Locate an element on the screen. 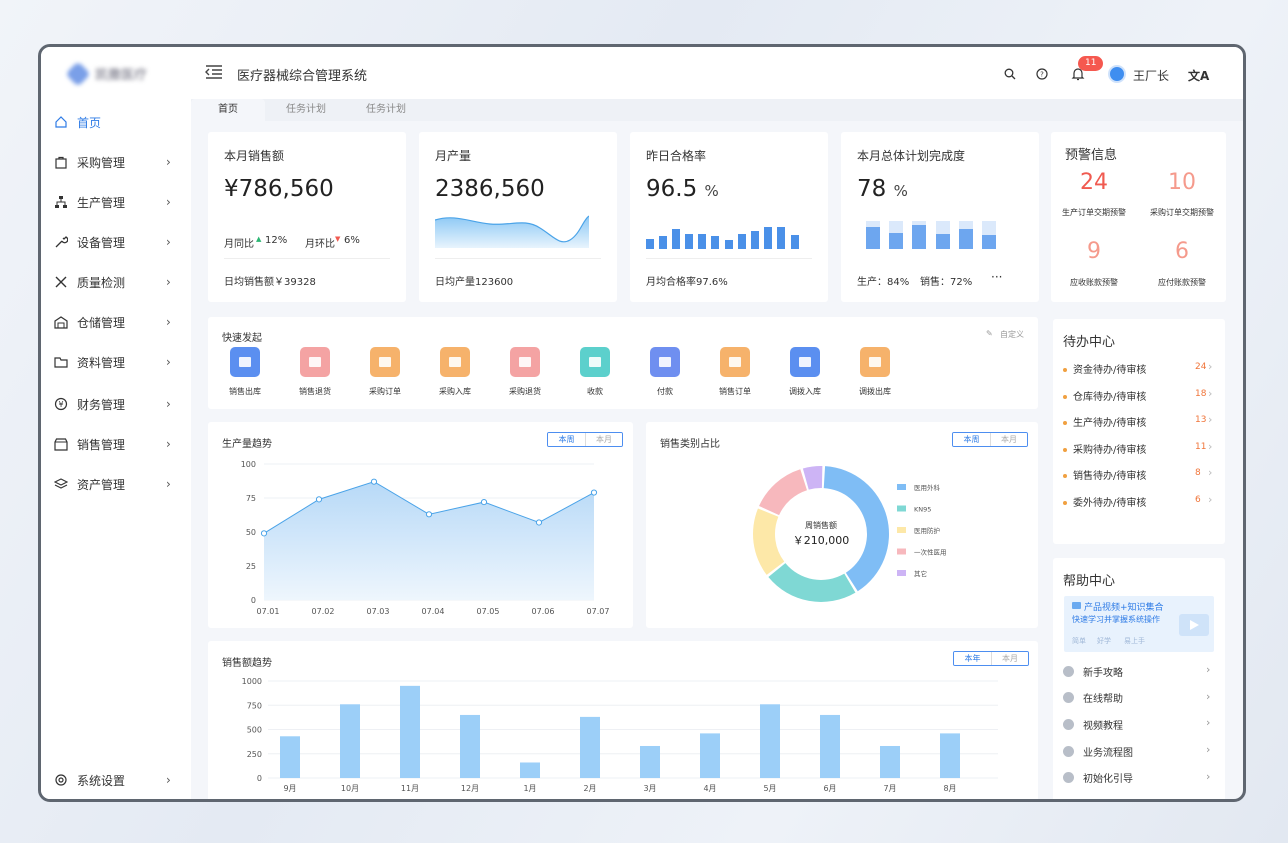 The width and height of the screenshot is (1288, 843). todo-item: 销售待办/待审核 is located at coordinates (1138, 474).